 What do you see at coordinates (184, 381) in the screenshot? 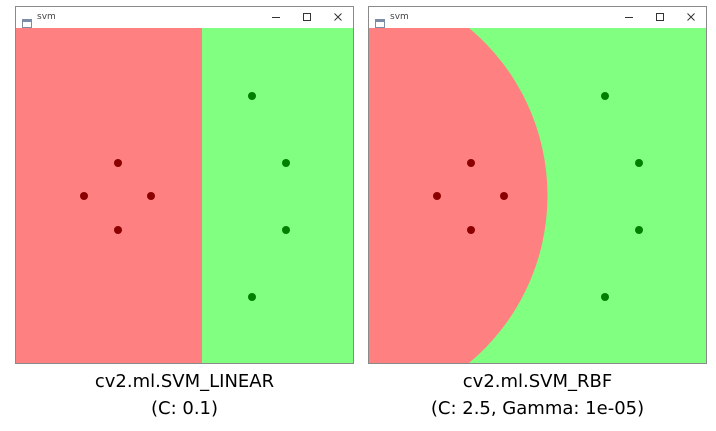
I see `kernel-caption: cv2.ml.SVM_LINEAR` at bounding box center [184, 381].